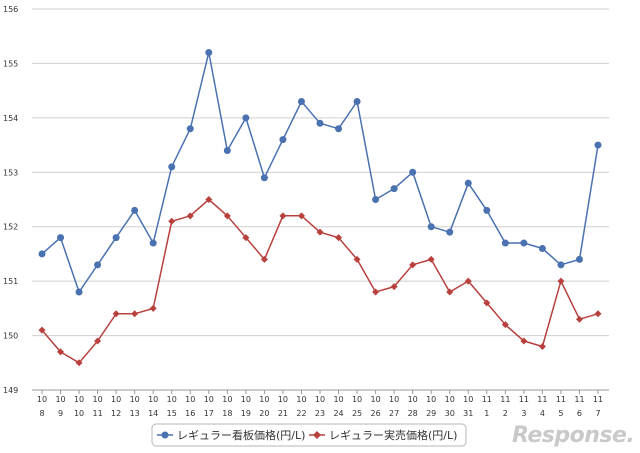  I want to click on x-tick-day-9: 17, so click(209, 413).